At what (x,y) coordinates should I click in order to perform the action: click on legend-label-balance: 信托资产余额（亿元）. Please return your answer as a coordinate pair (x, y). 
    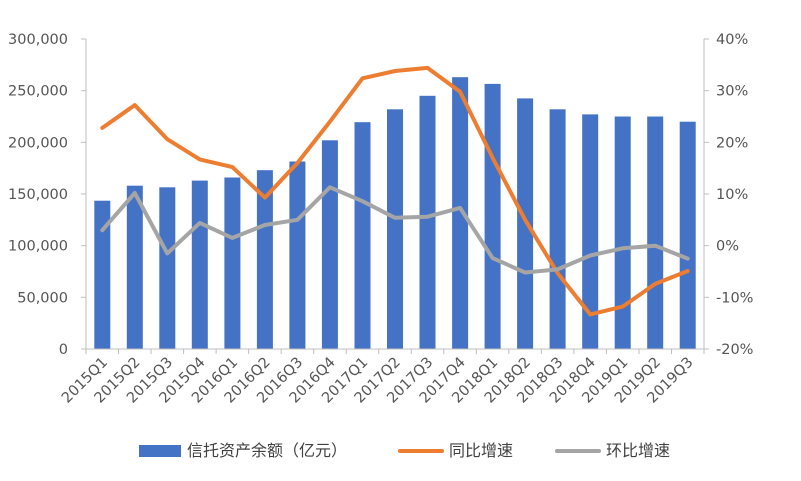
    Looking at the image, I should click on (267, 450).